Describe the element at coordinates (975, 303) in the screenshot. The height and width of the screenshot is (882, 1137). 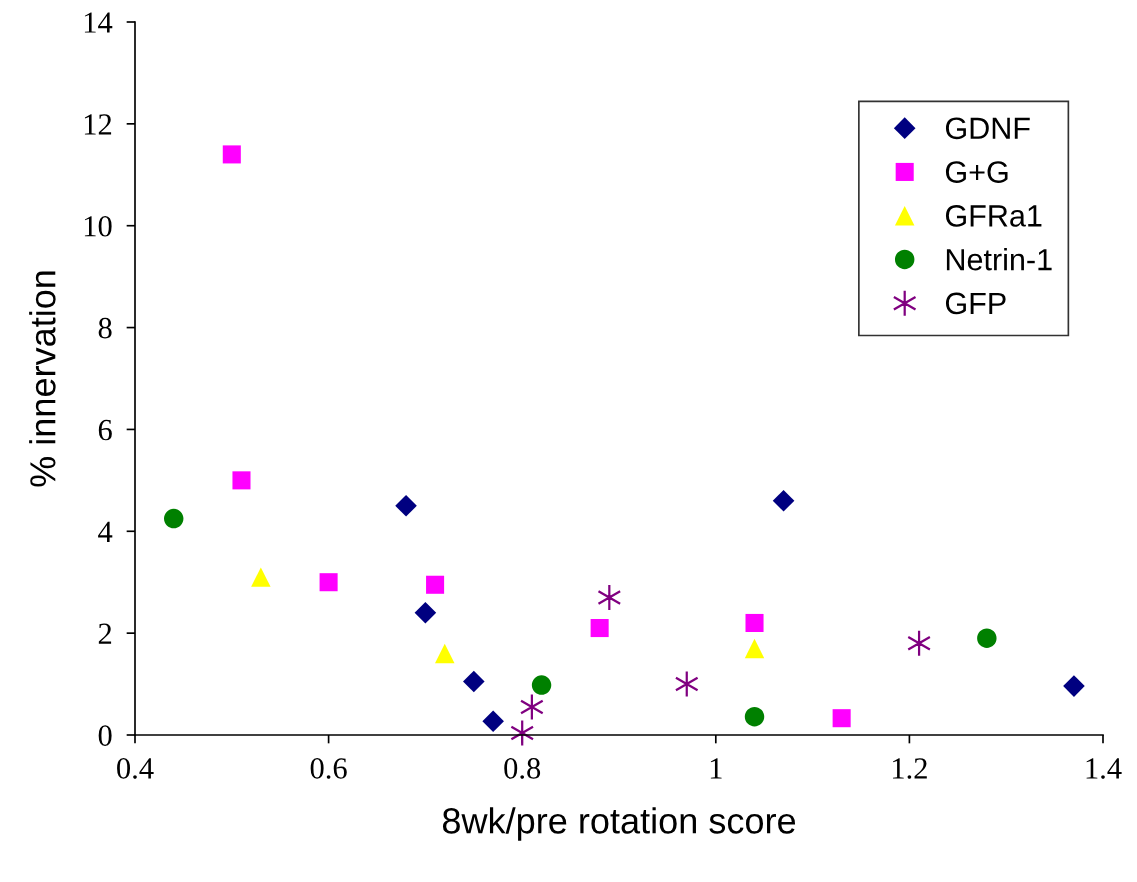
I see `legend-label: GFP` at that location.